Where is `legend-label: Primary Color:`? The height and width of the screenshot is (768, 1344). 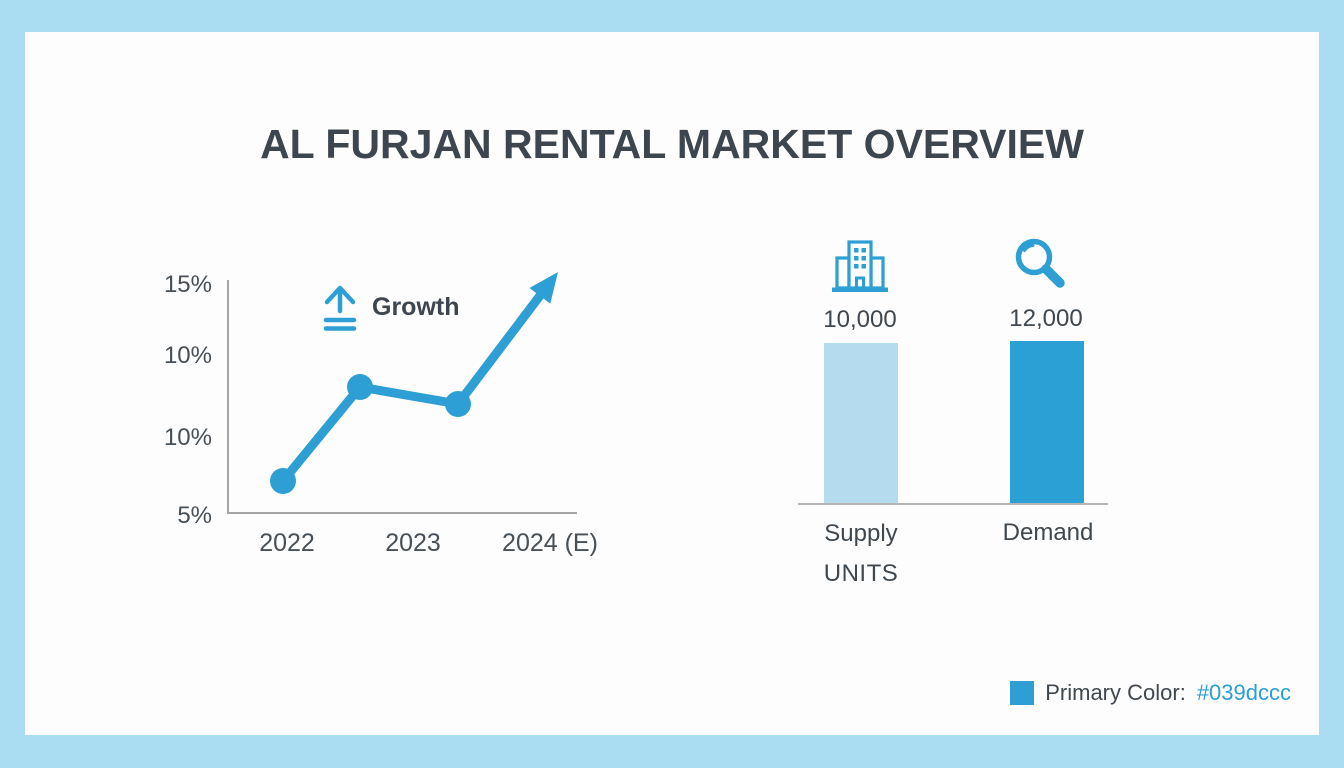 legend-label: Primary Color: is located at coordinates (1115, 692).